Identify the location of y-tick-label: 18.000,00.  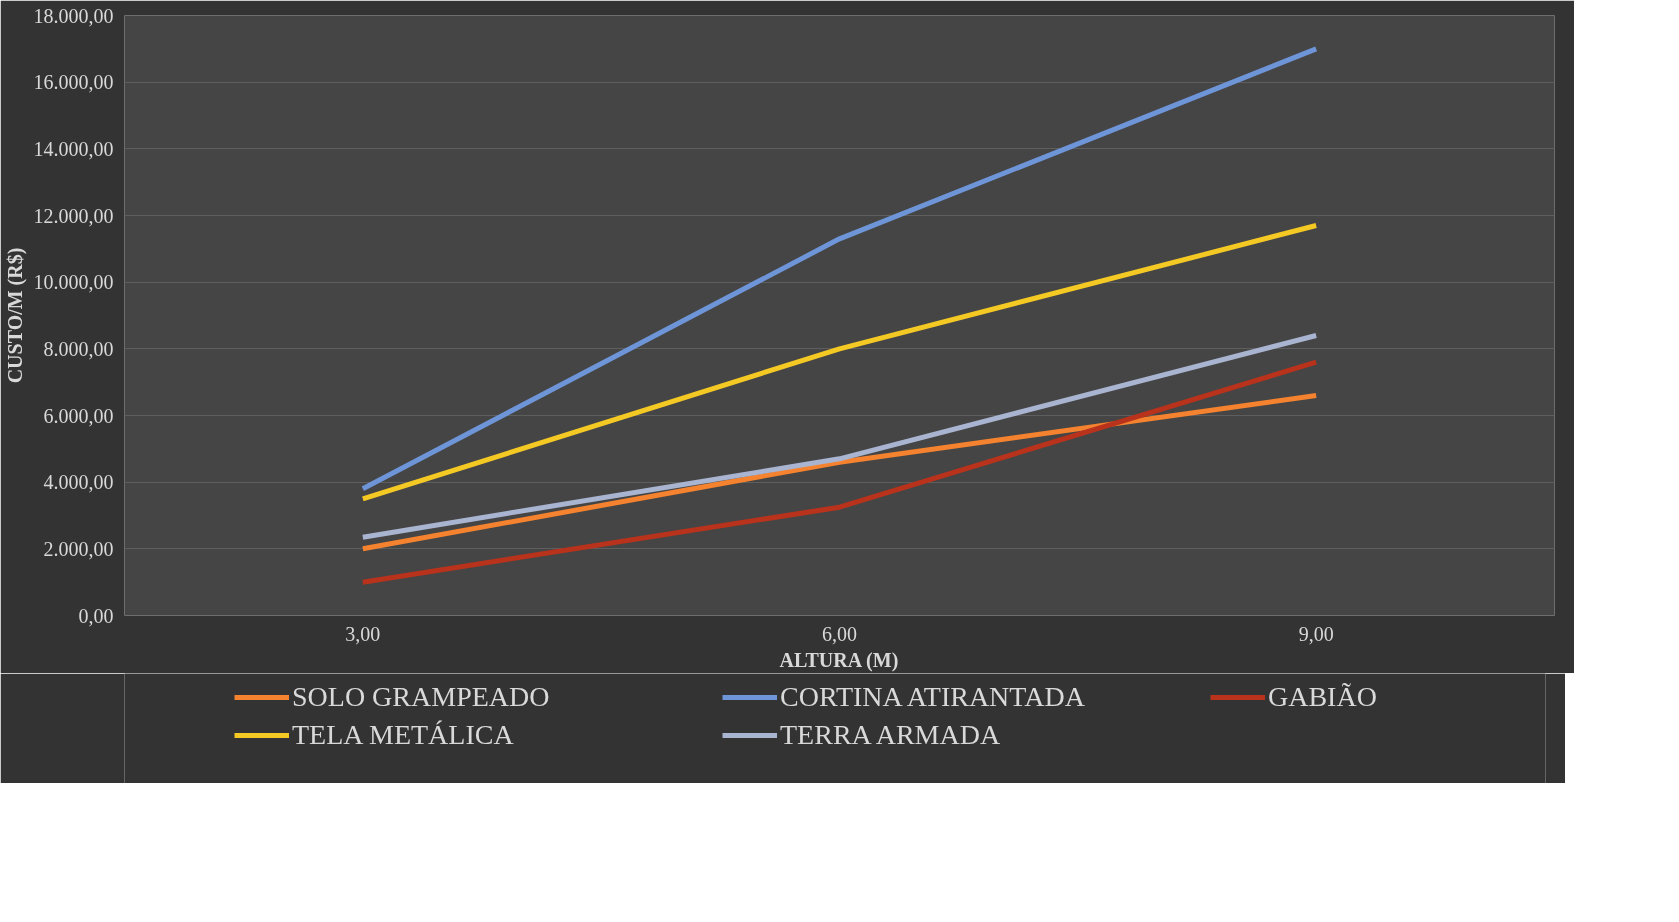
(73, 15).